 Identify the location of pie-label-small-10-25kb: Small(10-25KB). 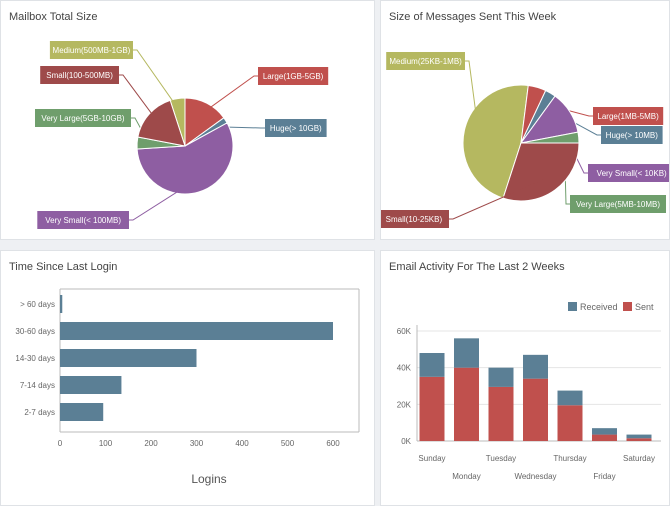
(414, 219).